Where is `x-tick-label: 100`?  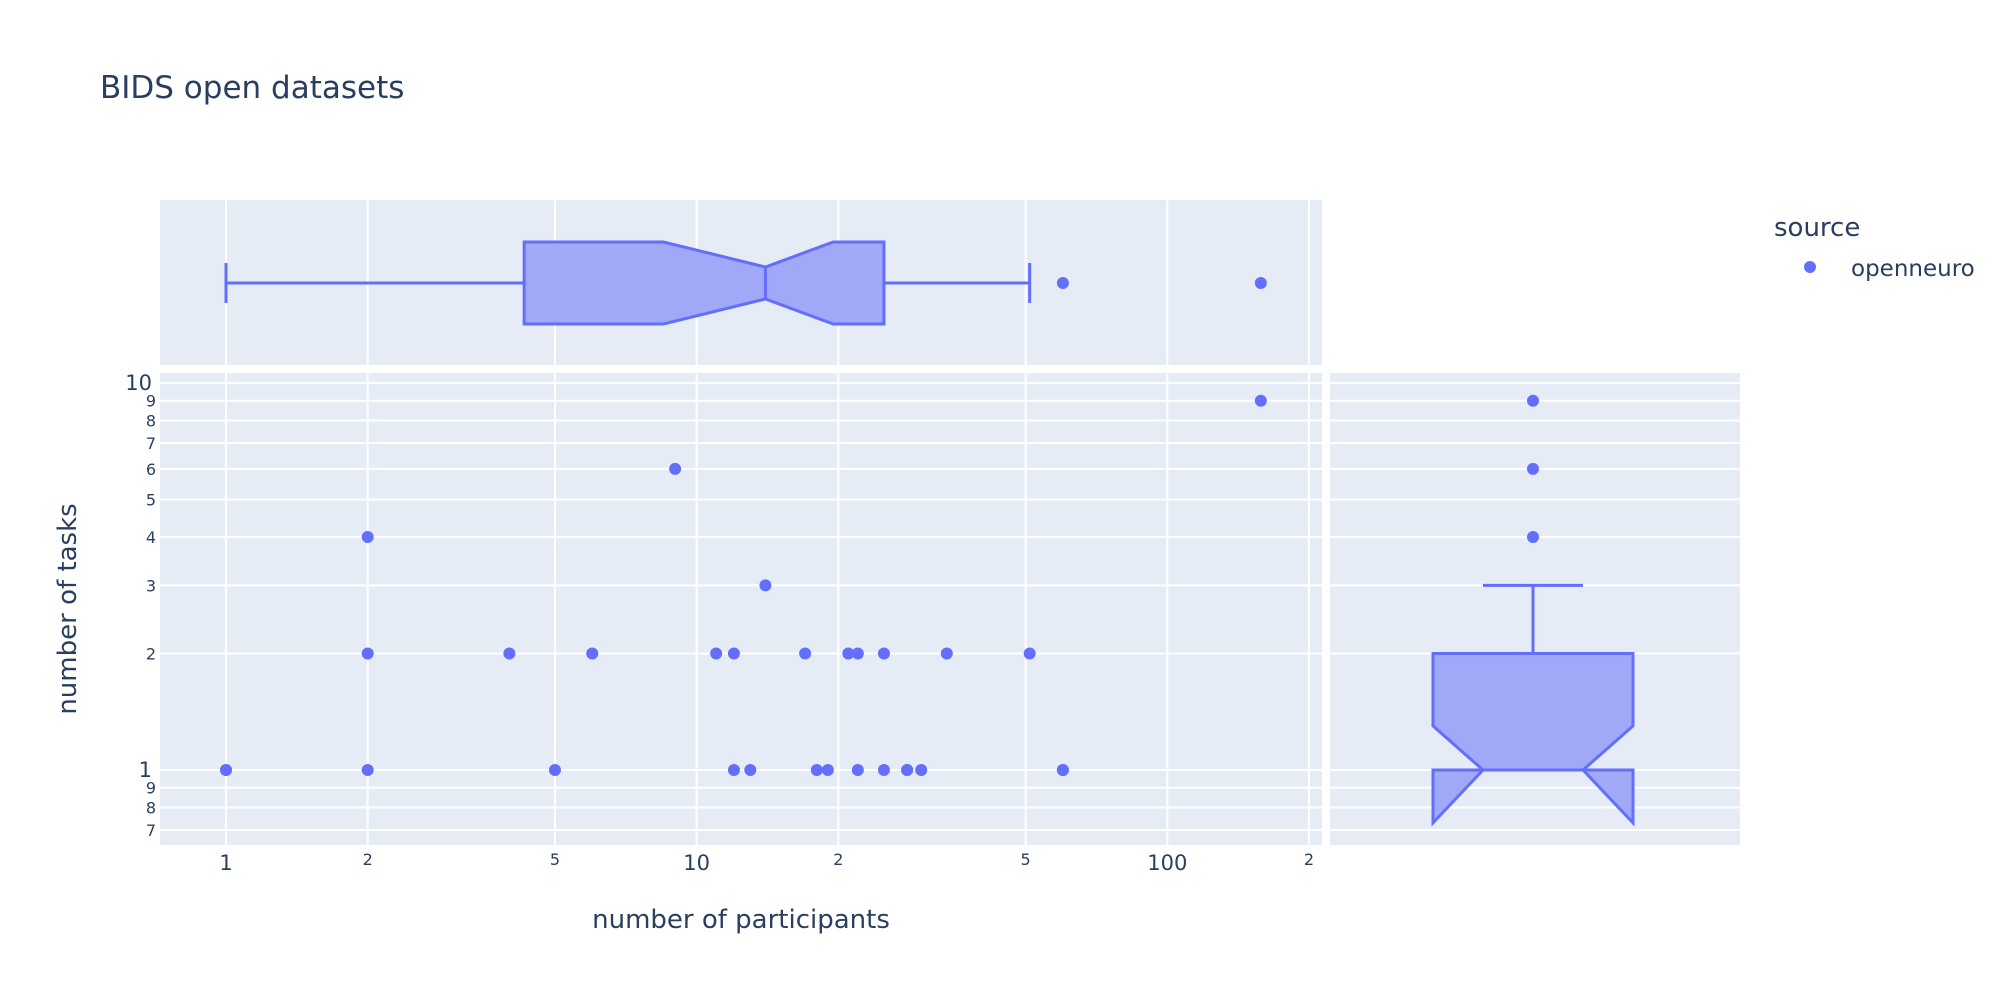
x-tick-label: 100 is located at coordinates (1167, 863).